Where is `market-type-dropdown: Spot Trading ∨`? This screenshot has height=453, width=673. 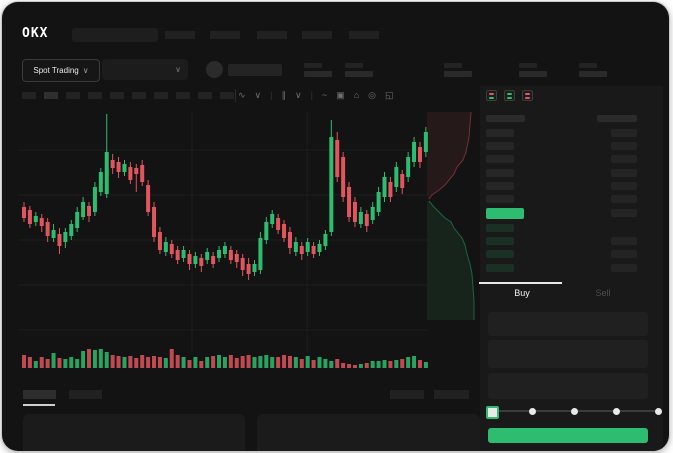 market-type-dropdown: Spot Trading ∨ is located at coordinates (61, 70).